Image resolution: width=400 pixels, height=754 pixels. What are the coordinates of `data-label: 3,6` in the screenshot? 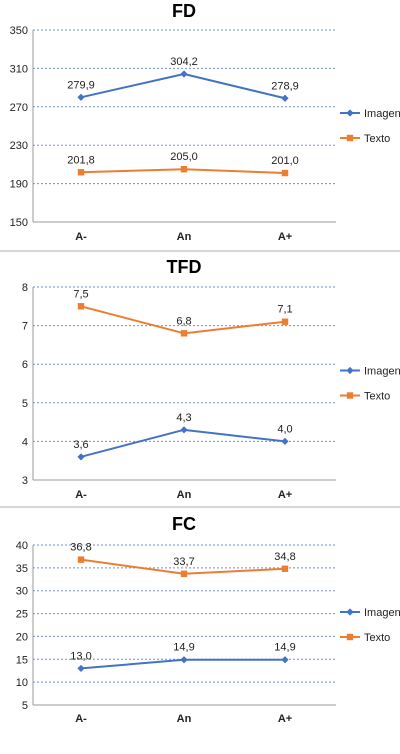 It's located at (80, 445).